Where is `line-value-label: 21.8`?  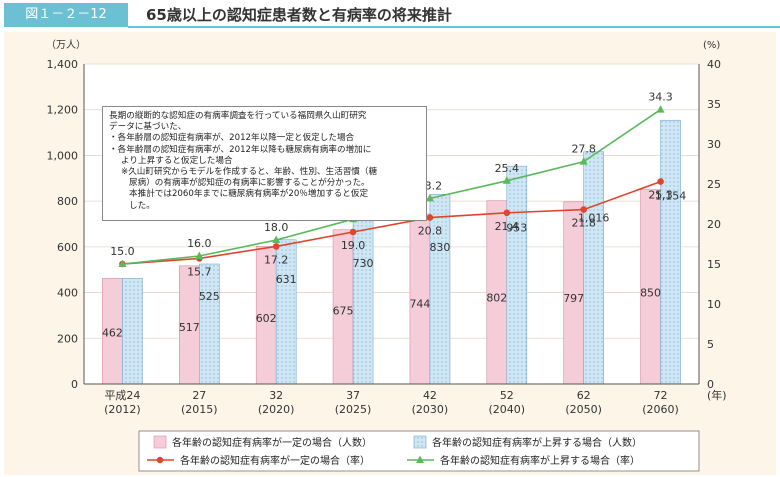 line-value-label: 21.8 is located at coordinates (583, 223).